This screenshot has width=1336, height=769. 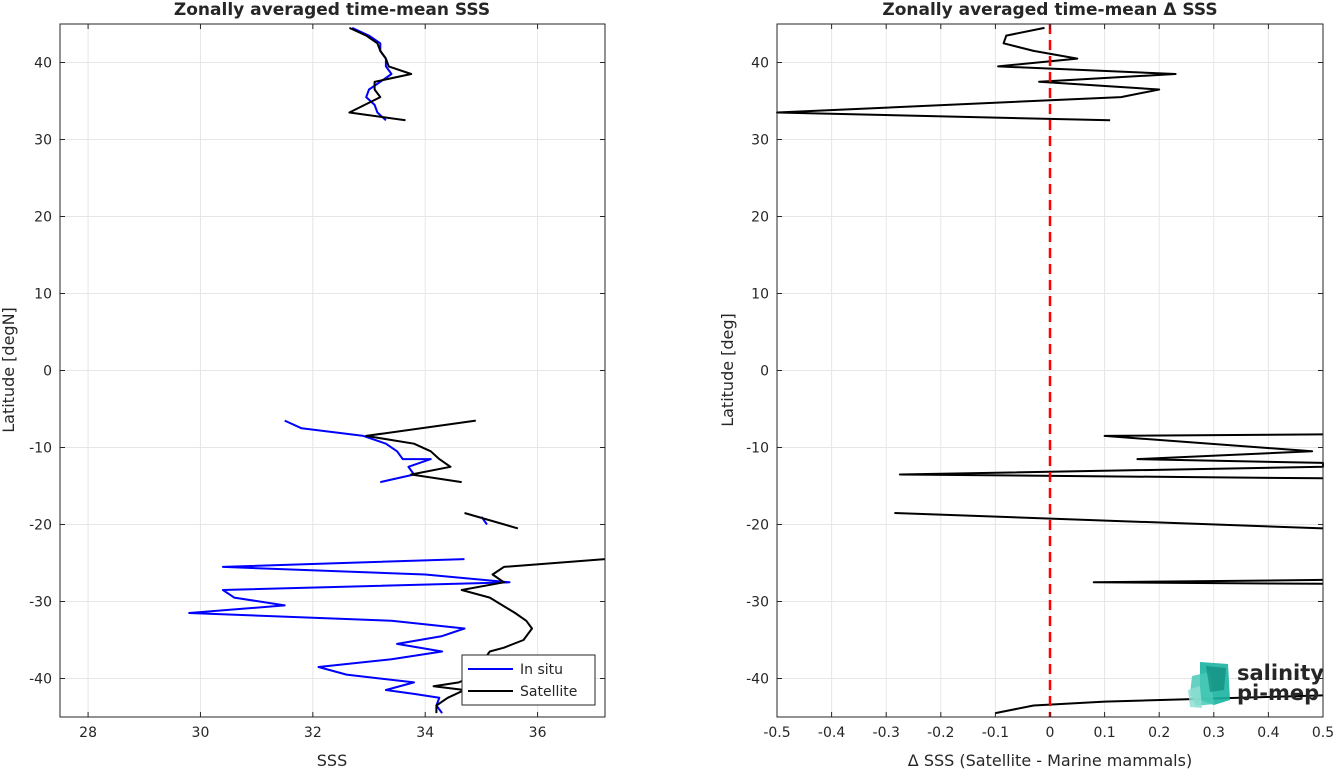 I want to click on logo-text-pi-mep: pi-mep, so click(x=1278, y=693).